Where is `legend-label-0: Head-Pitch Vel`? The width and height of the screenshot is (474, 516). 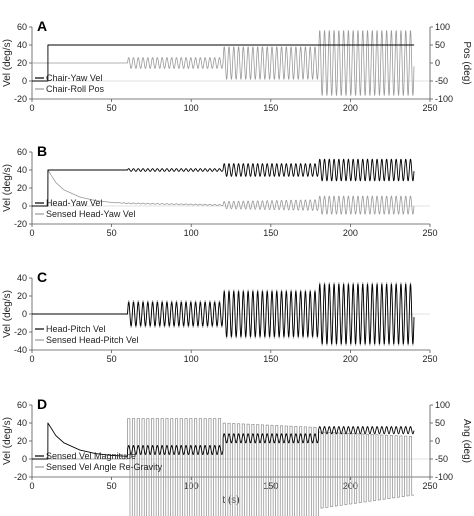
legend-label-0: Head-Pitch Vel is located at coordinates (76, 329).